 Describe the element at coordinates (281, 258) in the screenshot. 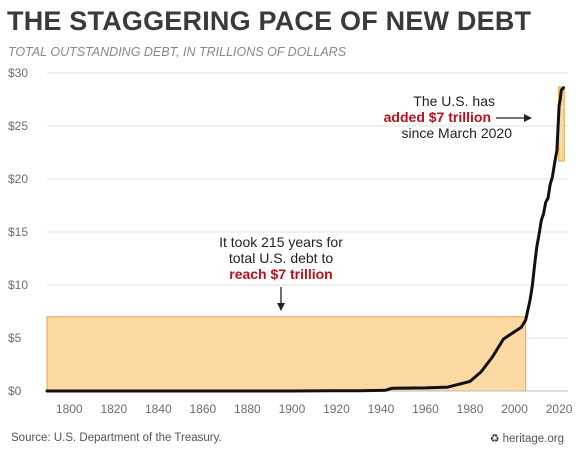

I see `annotation-1-line-2: total U.S. debt to` at that location.